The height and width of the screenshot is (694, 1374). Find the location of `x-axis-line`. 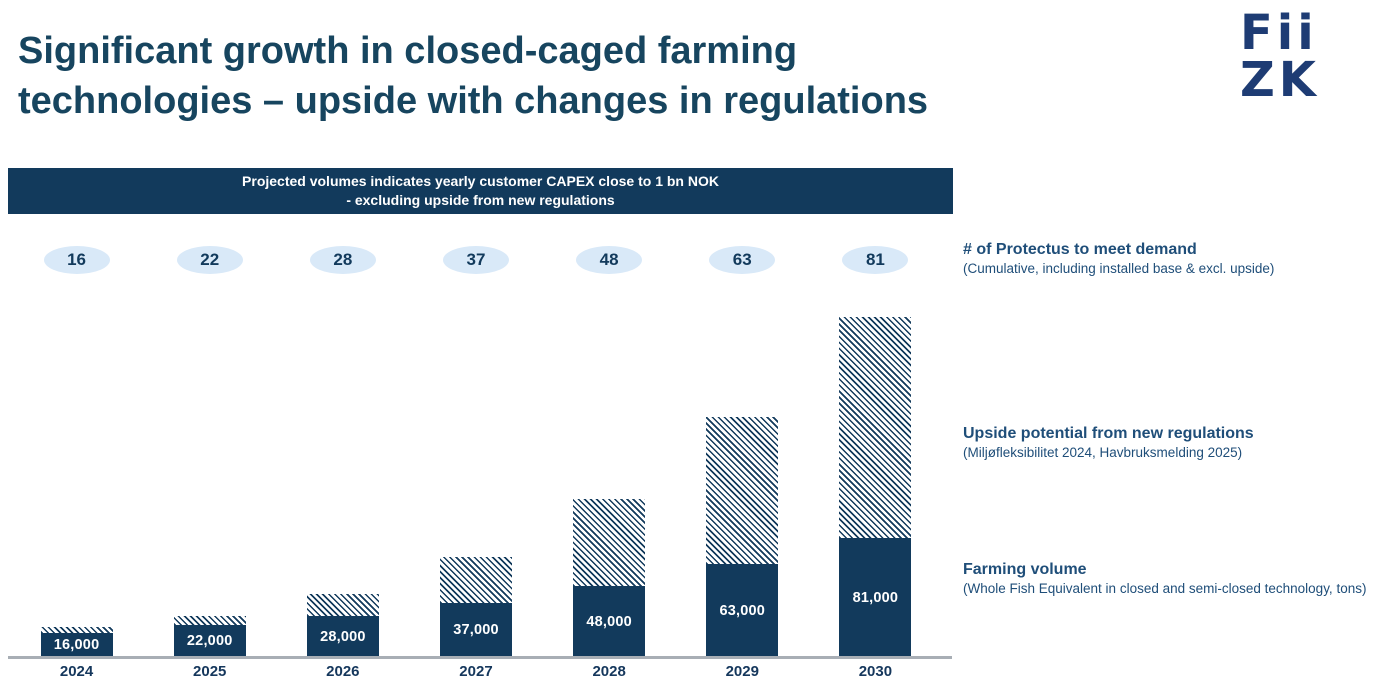

x-axis-line is located at coordinates (480, 657).